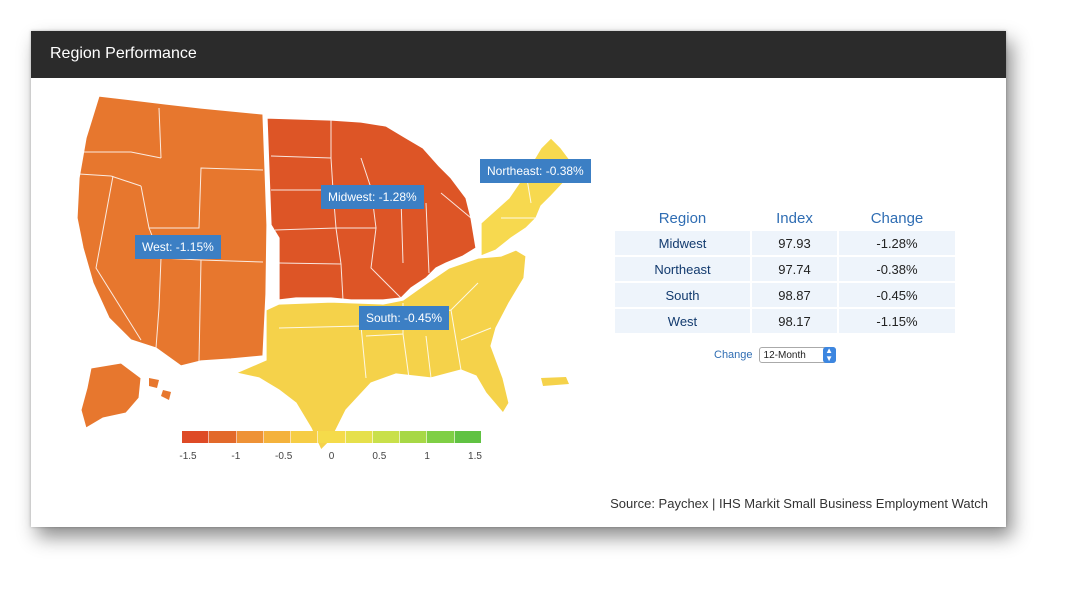  Describe the element at coordinates (897, 218) in the screenshot. I see `column-header-change: Change` at that location.